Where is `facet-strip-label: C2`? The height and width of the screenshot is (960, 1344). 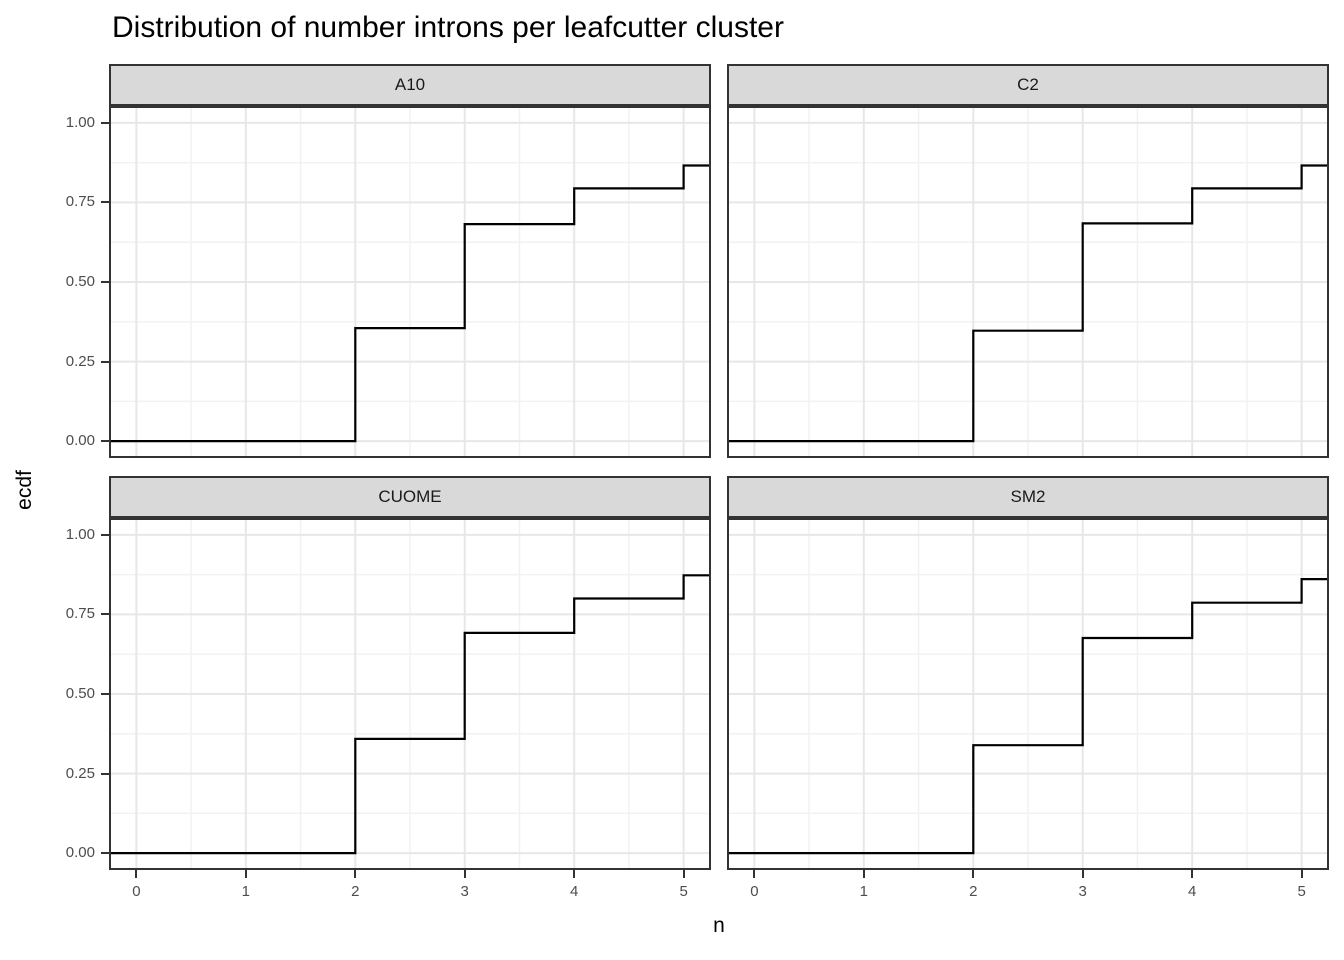 facet-strip-label: C2 is located at coordinates (1028, 84).